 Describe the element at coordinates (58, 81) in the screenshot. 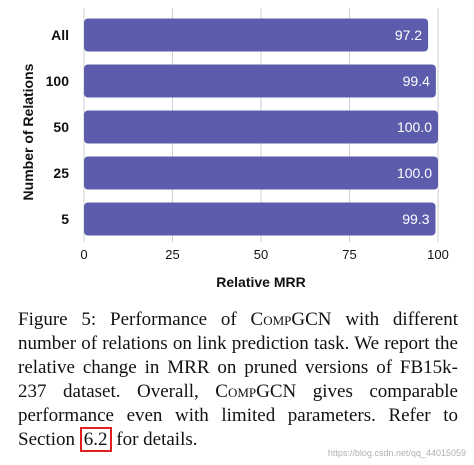

I see `y-category-label: 100` at that location.